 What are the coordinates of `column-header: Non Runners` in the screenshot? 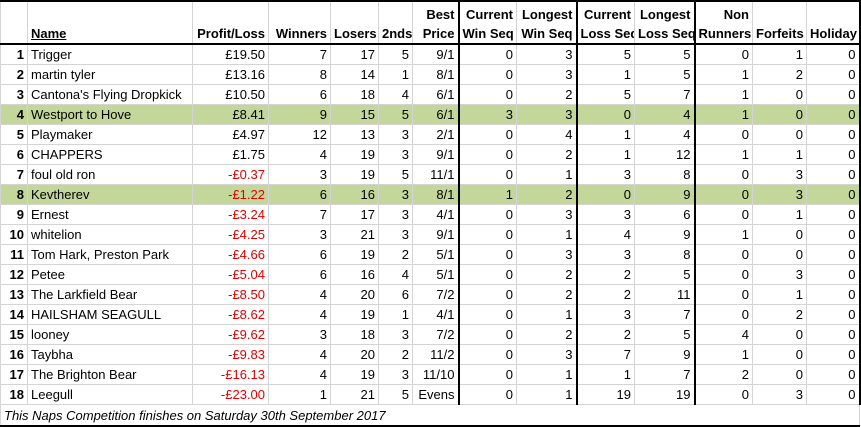 It's located at (723, 22).